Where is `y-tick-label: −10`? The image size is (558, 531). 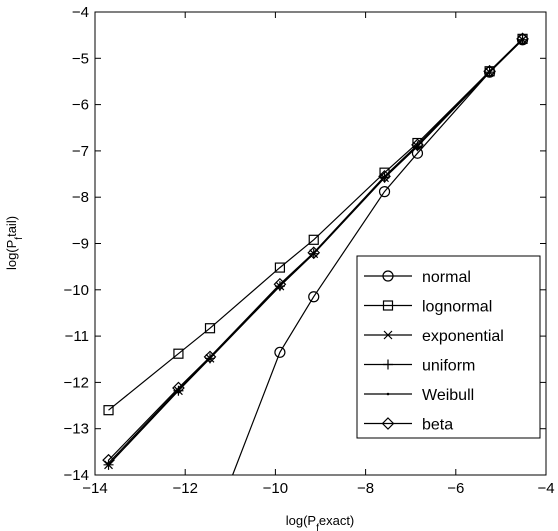
y-tick-label: −10 is located at coordinates (76, 290).